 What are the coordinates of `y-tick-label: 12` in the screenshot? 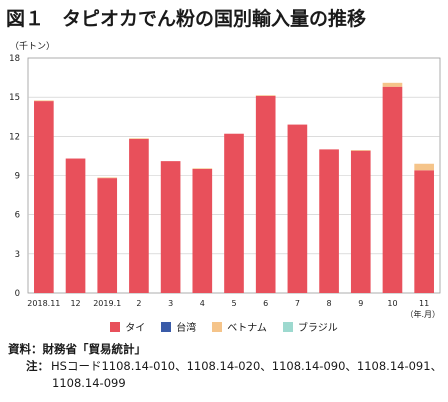 It's located at (14, 137).